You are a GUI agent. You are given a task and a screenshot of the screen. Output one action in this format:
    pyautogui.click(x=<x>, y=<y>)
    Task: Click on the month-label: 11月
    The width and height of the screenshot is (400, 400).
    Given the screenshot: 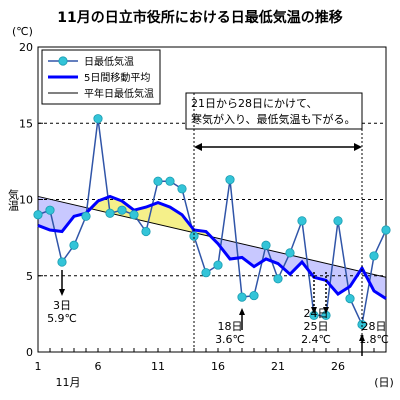 What is the action you would take?
    pyautogui.click(x=68, y=382)
    